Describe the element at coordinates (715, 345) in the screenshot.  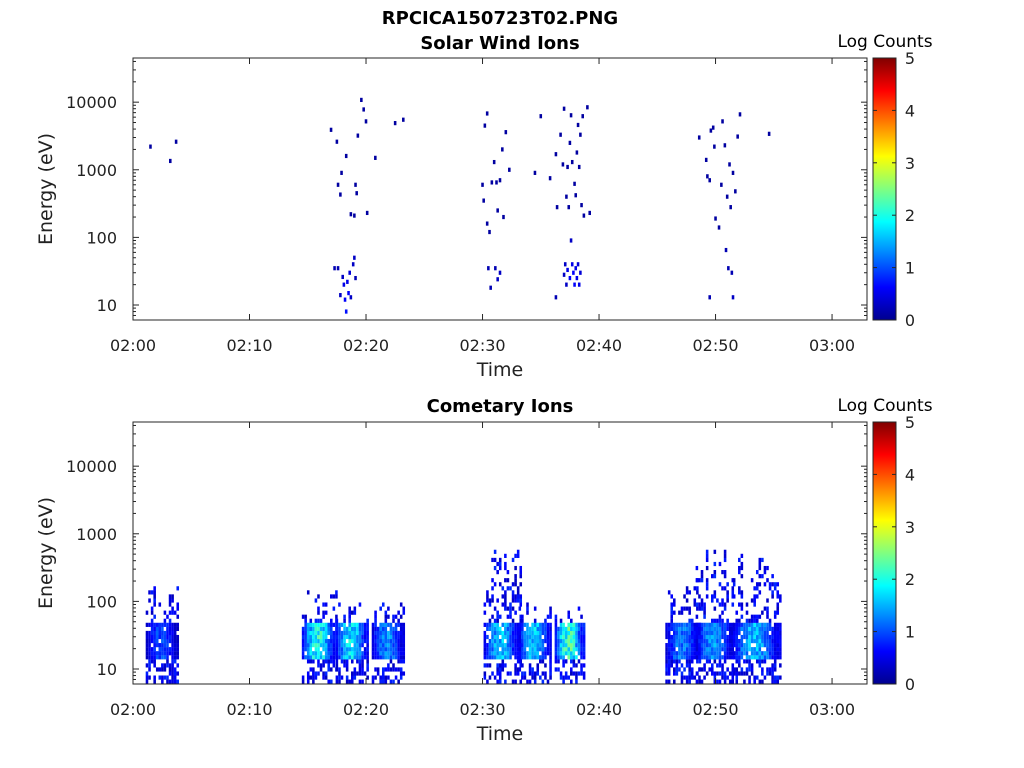
I see `x-tick-label: 02:50` at that location.